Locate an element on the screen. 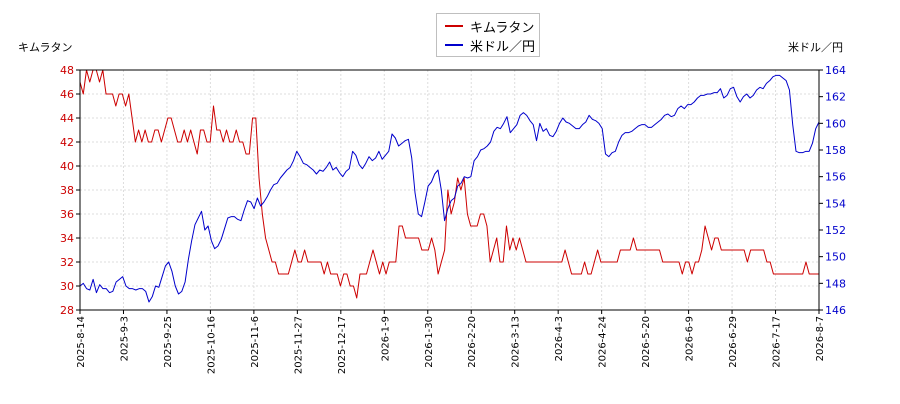 Image resolution: width=900 pixels, height=404 pixels. right-tick-label: 146 is located at coordinates (835, 310).